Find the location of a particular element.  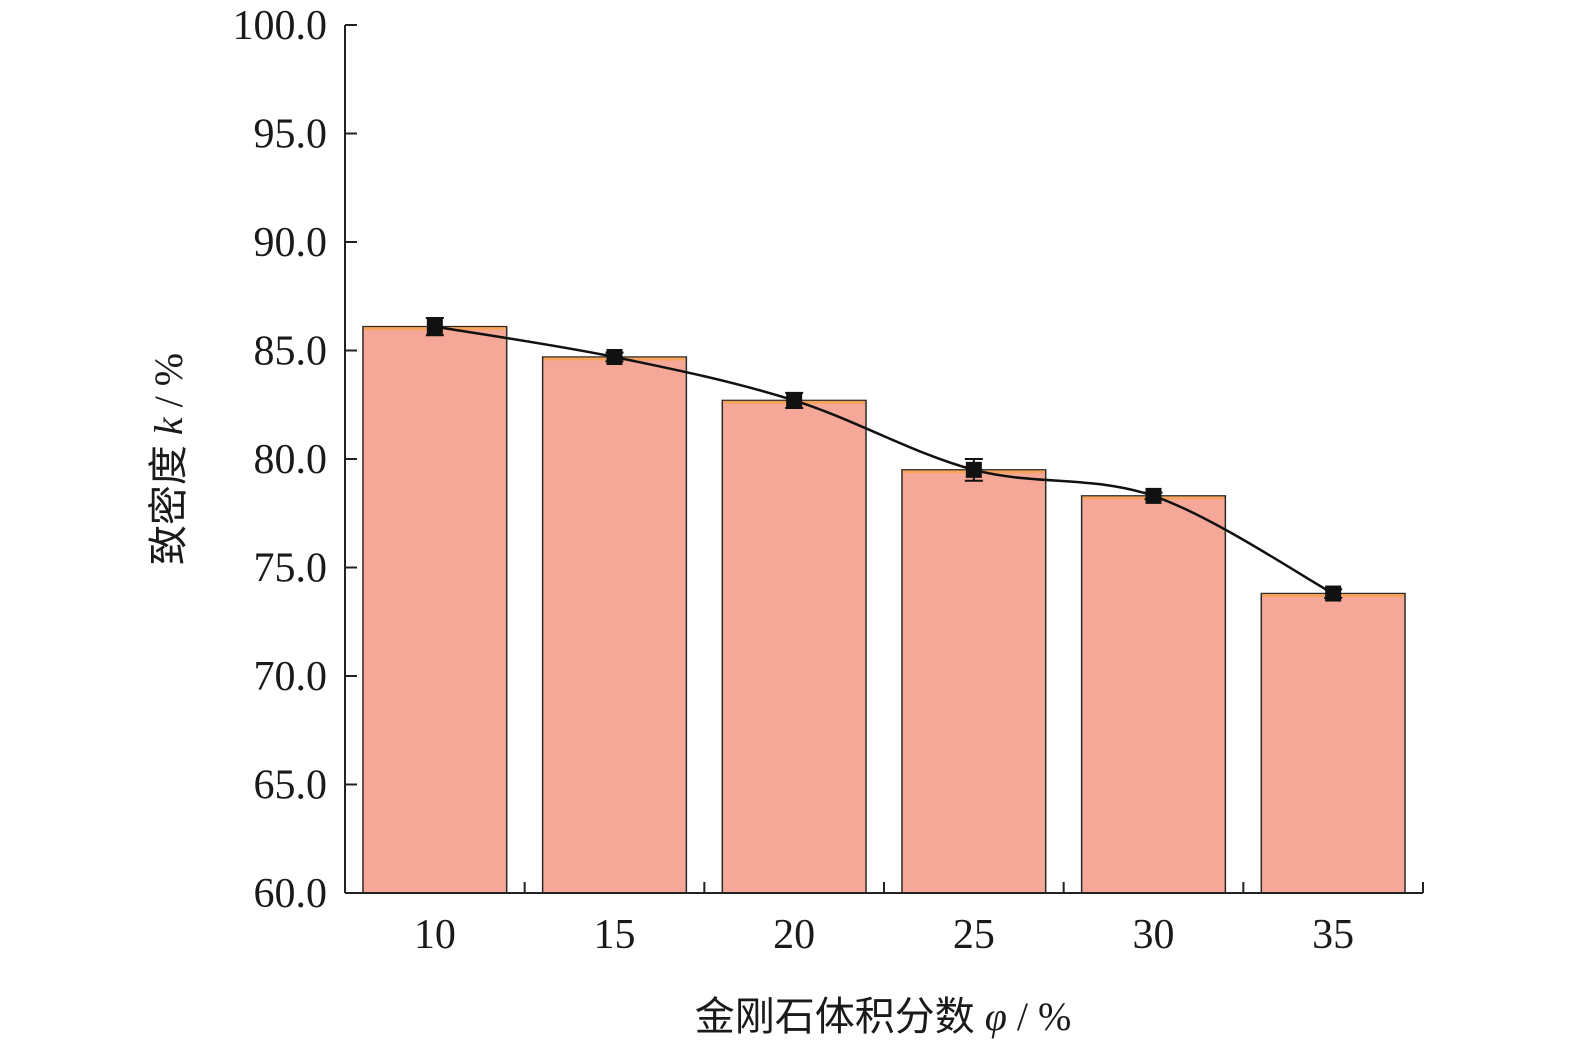

y-axis-title: 致密度 k / % is located at coordinates (168, 459).